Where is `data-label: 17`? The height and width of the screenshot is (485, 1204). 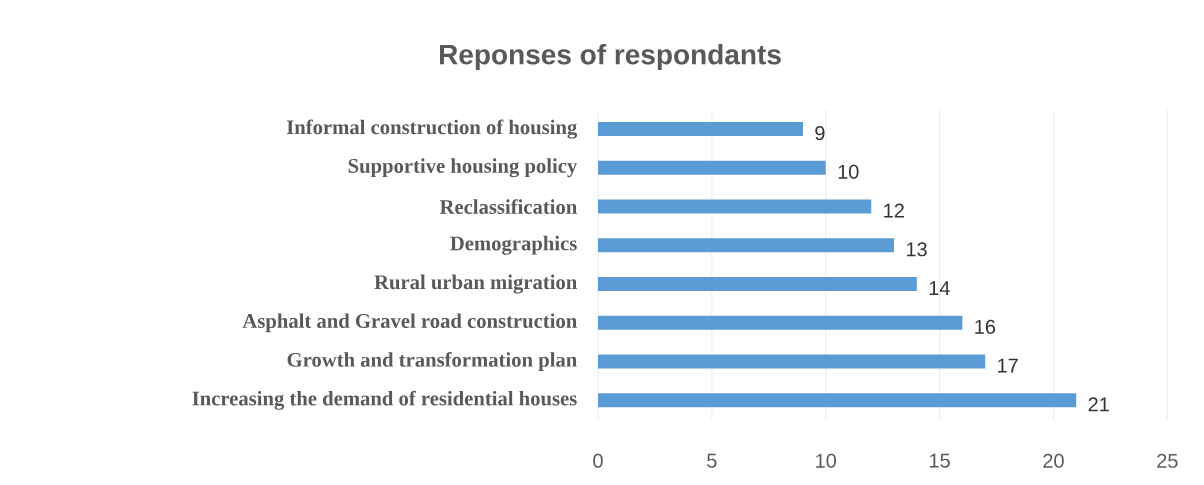
data-label: 17 is located at coordinates (1008, 365).